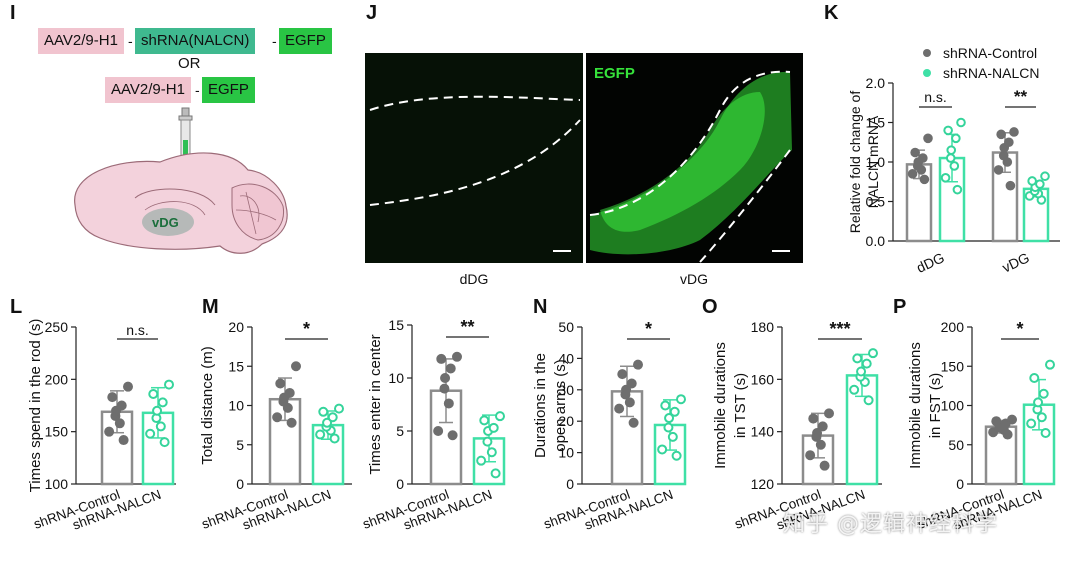  I want to click on panel-label-o: O, so click(710, 307).